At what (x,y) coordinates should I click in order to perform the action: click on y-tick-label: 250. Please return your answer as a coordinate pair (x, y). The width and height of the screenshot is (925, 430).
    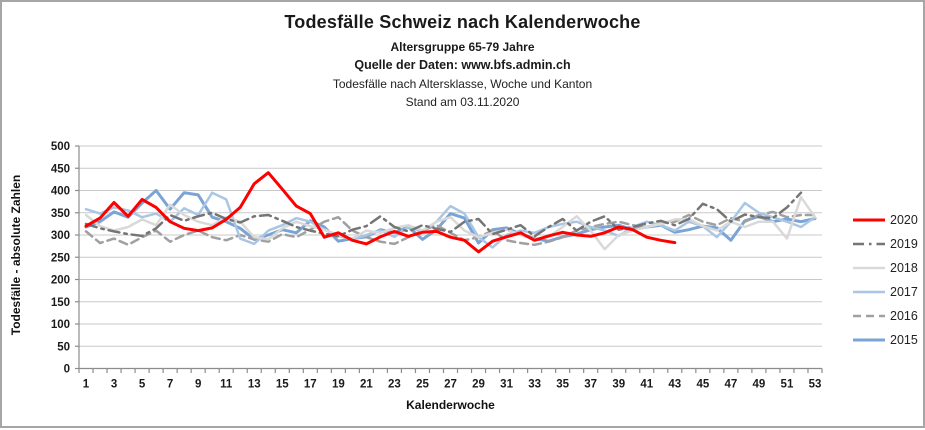
    Looking at the image, I should click on (60, 258).